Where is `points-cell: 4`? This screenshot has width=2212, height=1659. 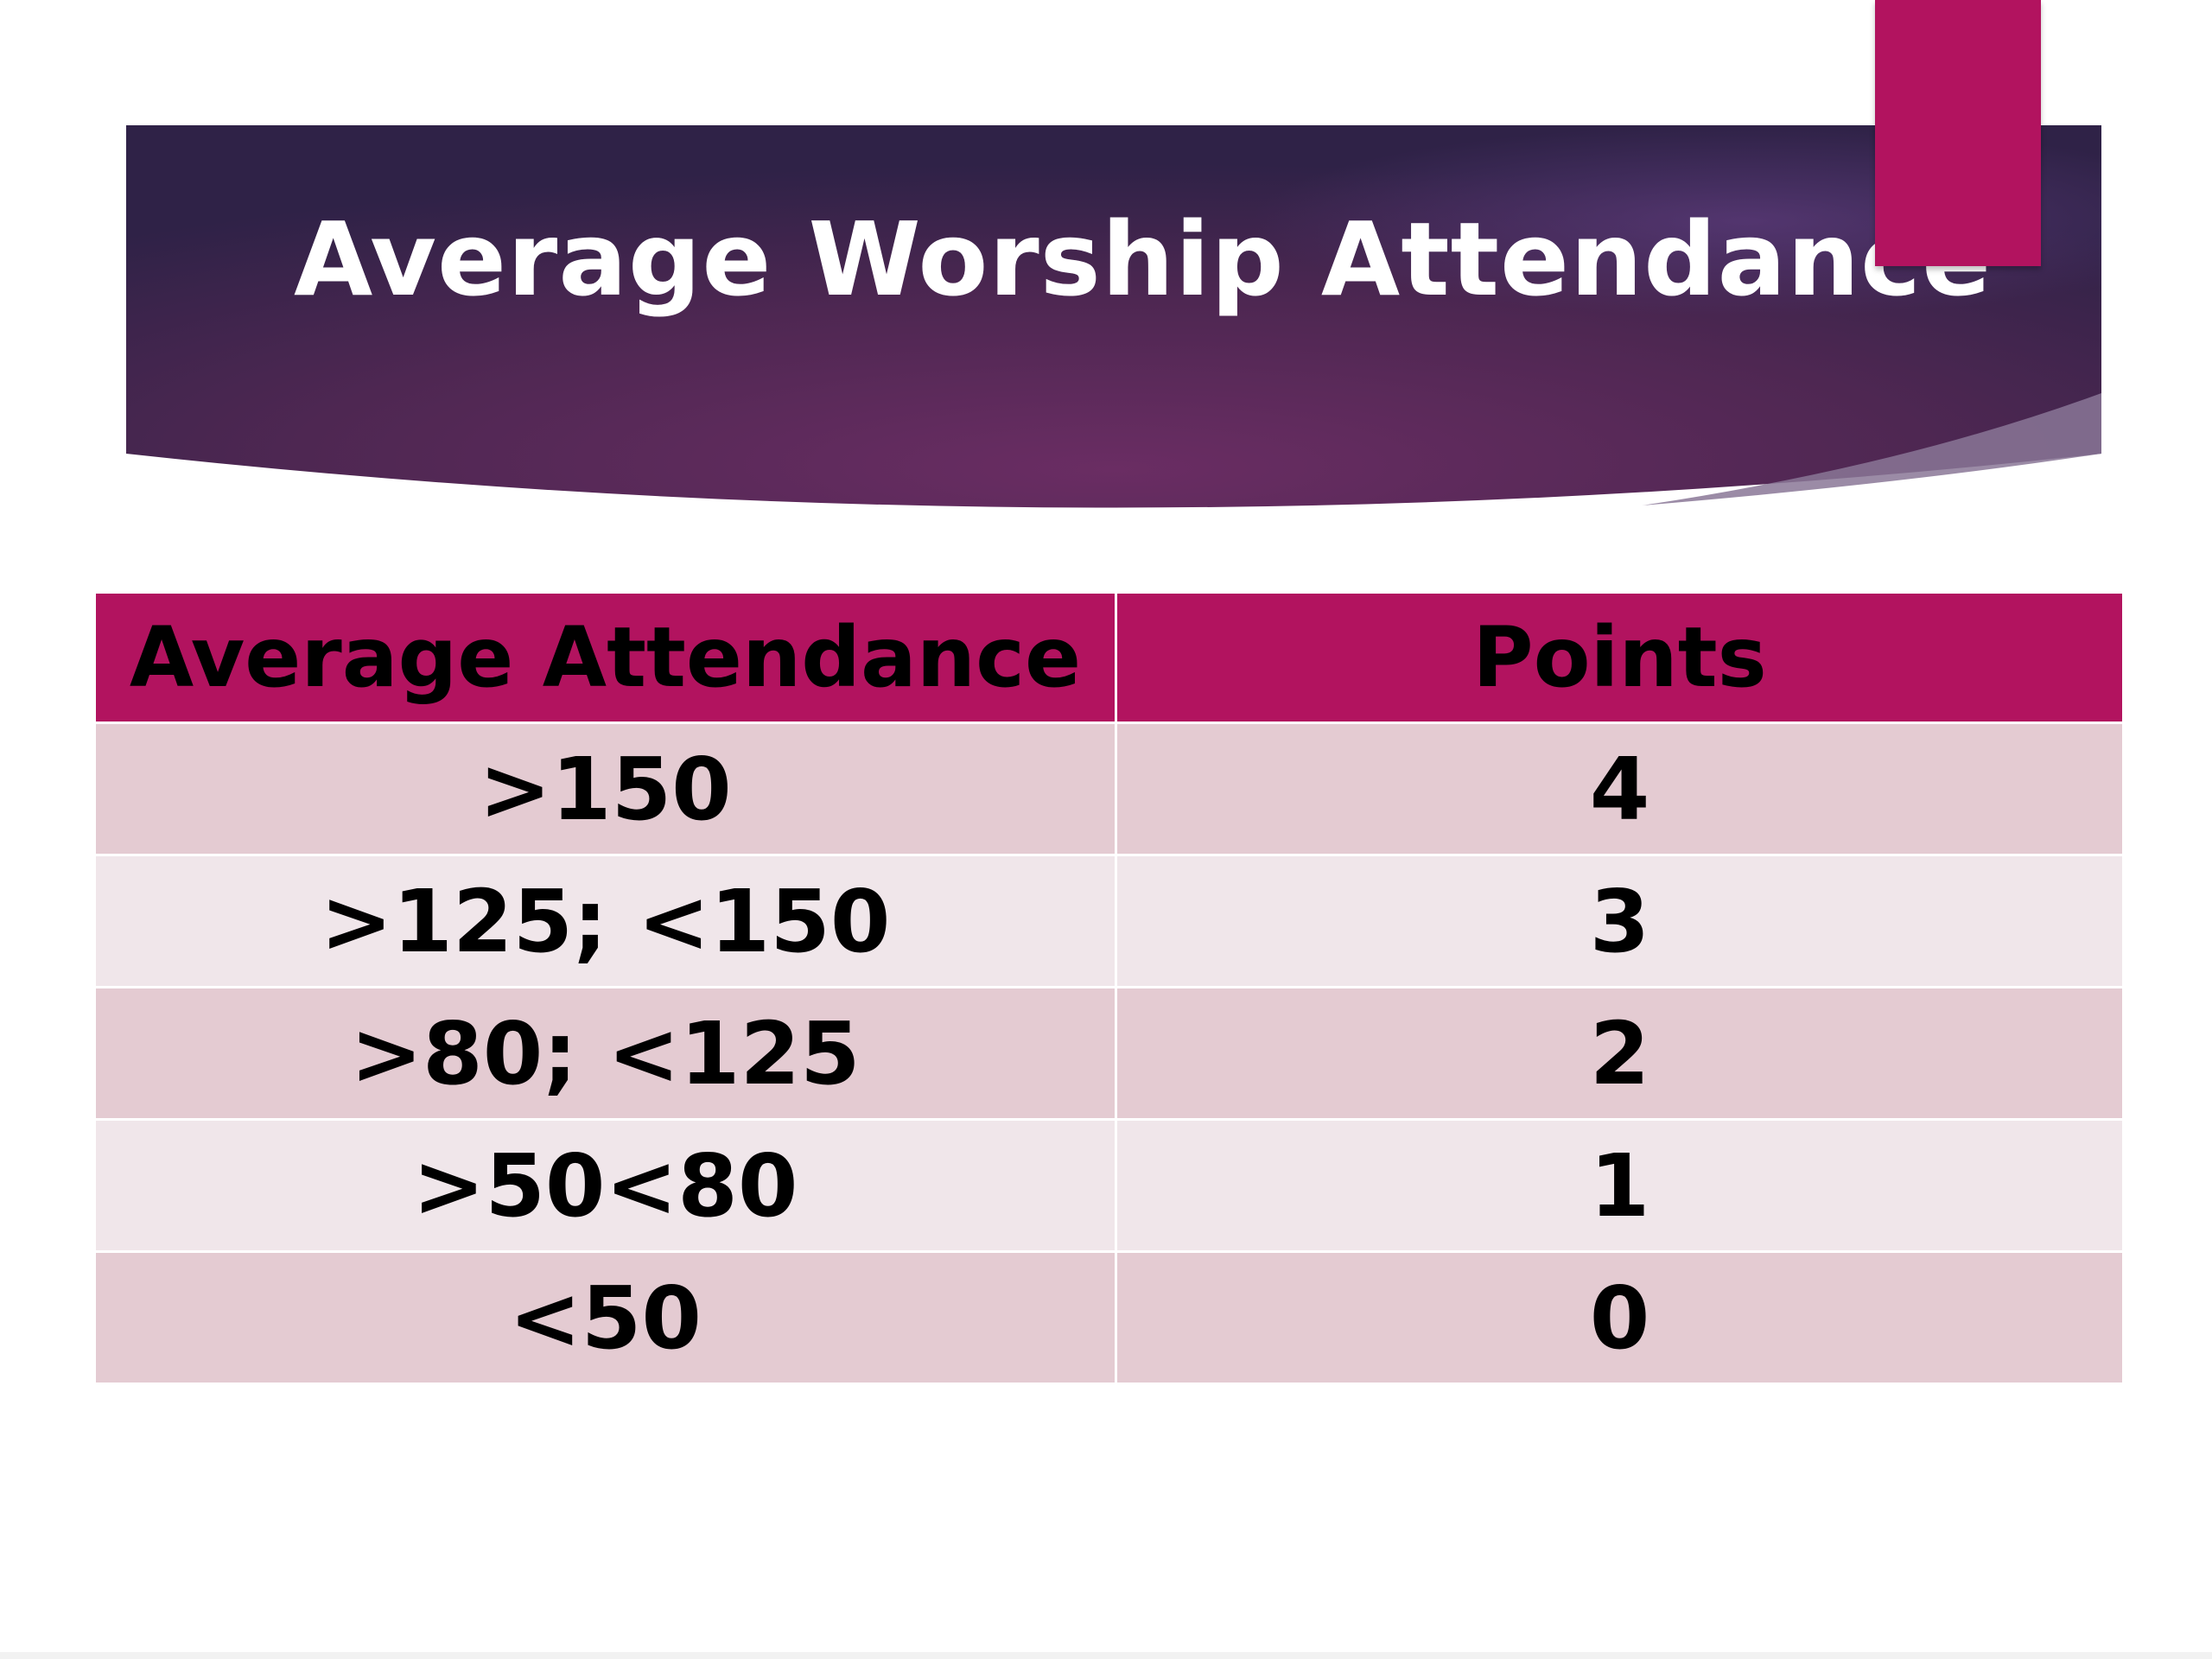
points-cell: 4 is located at coordinates (1620, 788).